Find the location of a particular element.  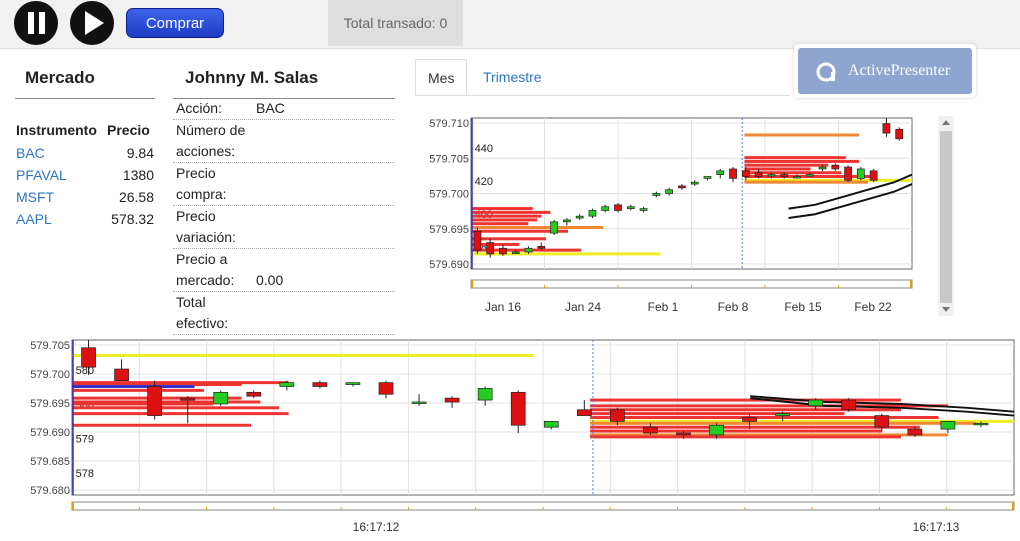

market-col-instrument: Instrumento is located at coordinates (56, 130).